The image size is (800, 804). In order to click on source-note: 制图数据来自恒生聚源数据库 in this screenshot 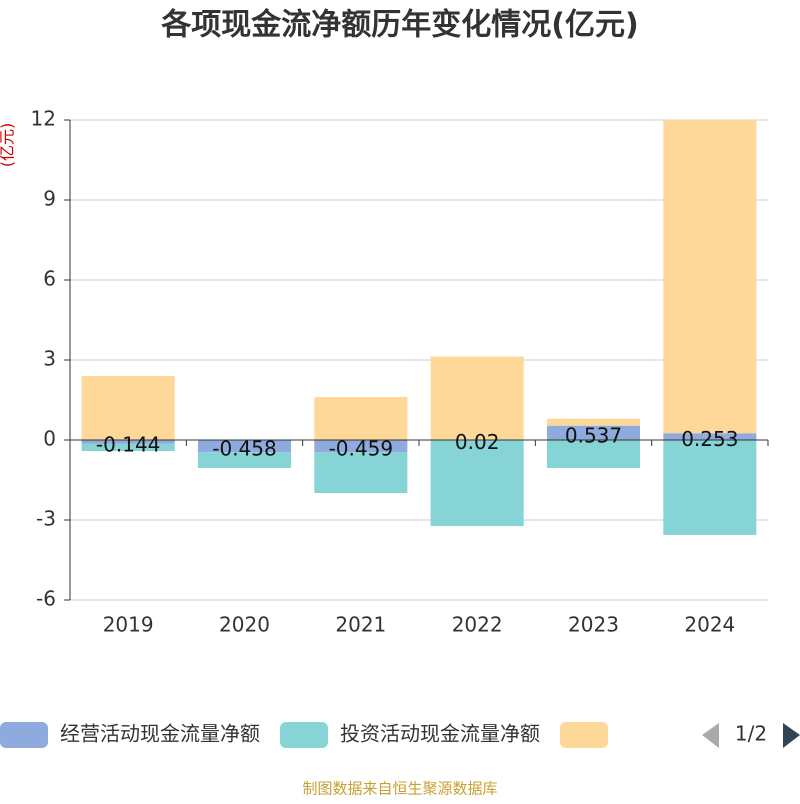, I will do `click(399, 789)`.